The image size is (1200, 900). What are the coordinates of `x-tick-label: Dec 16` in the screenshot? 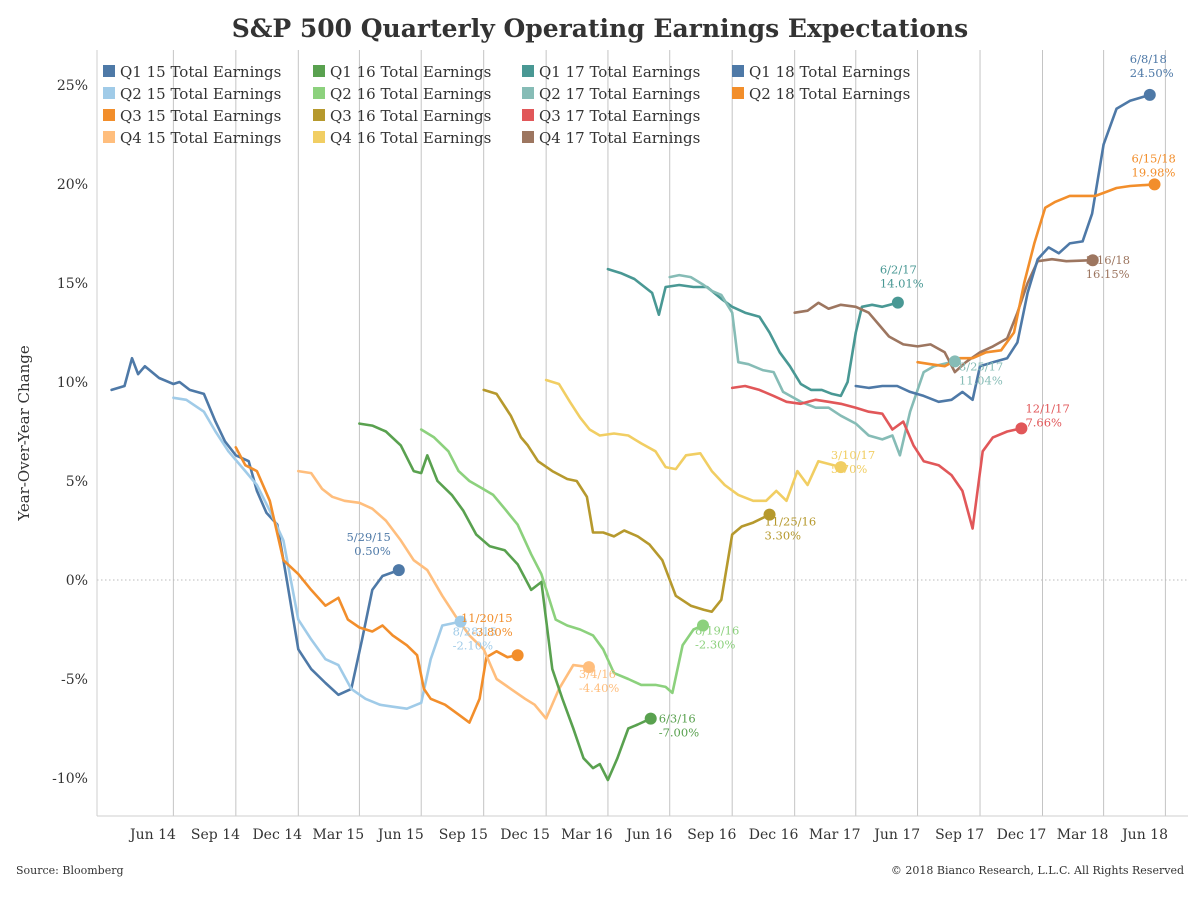 It's located at (774, 835).